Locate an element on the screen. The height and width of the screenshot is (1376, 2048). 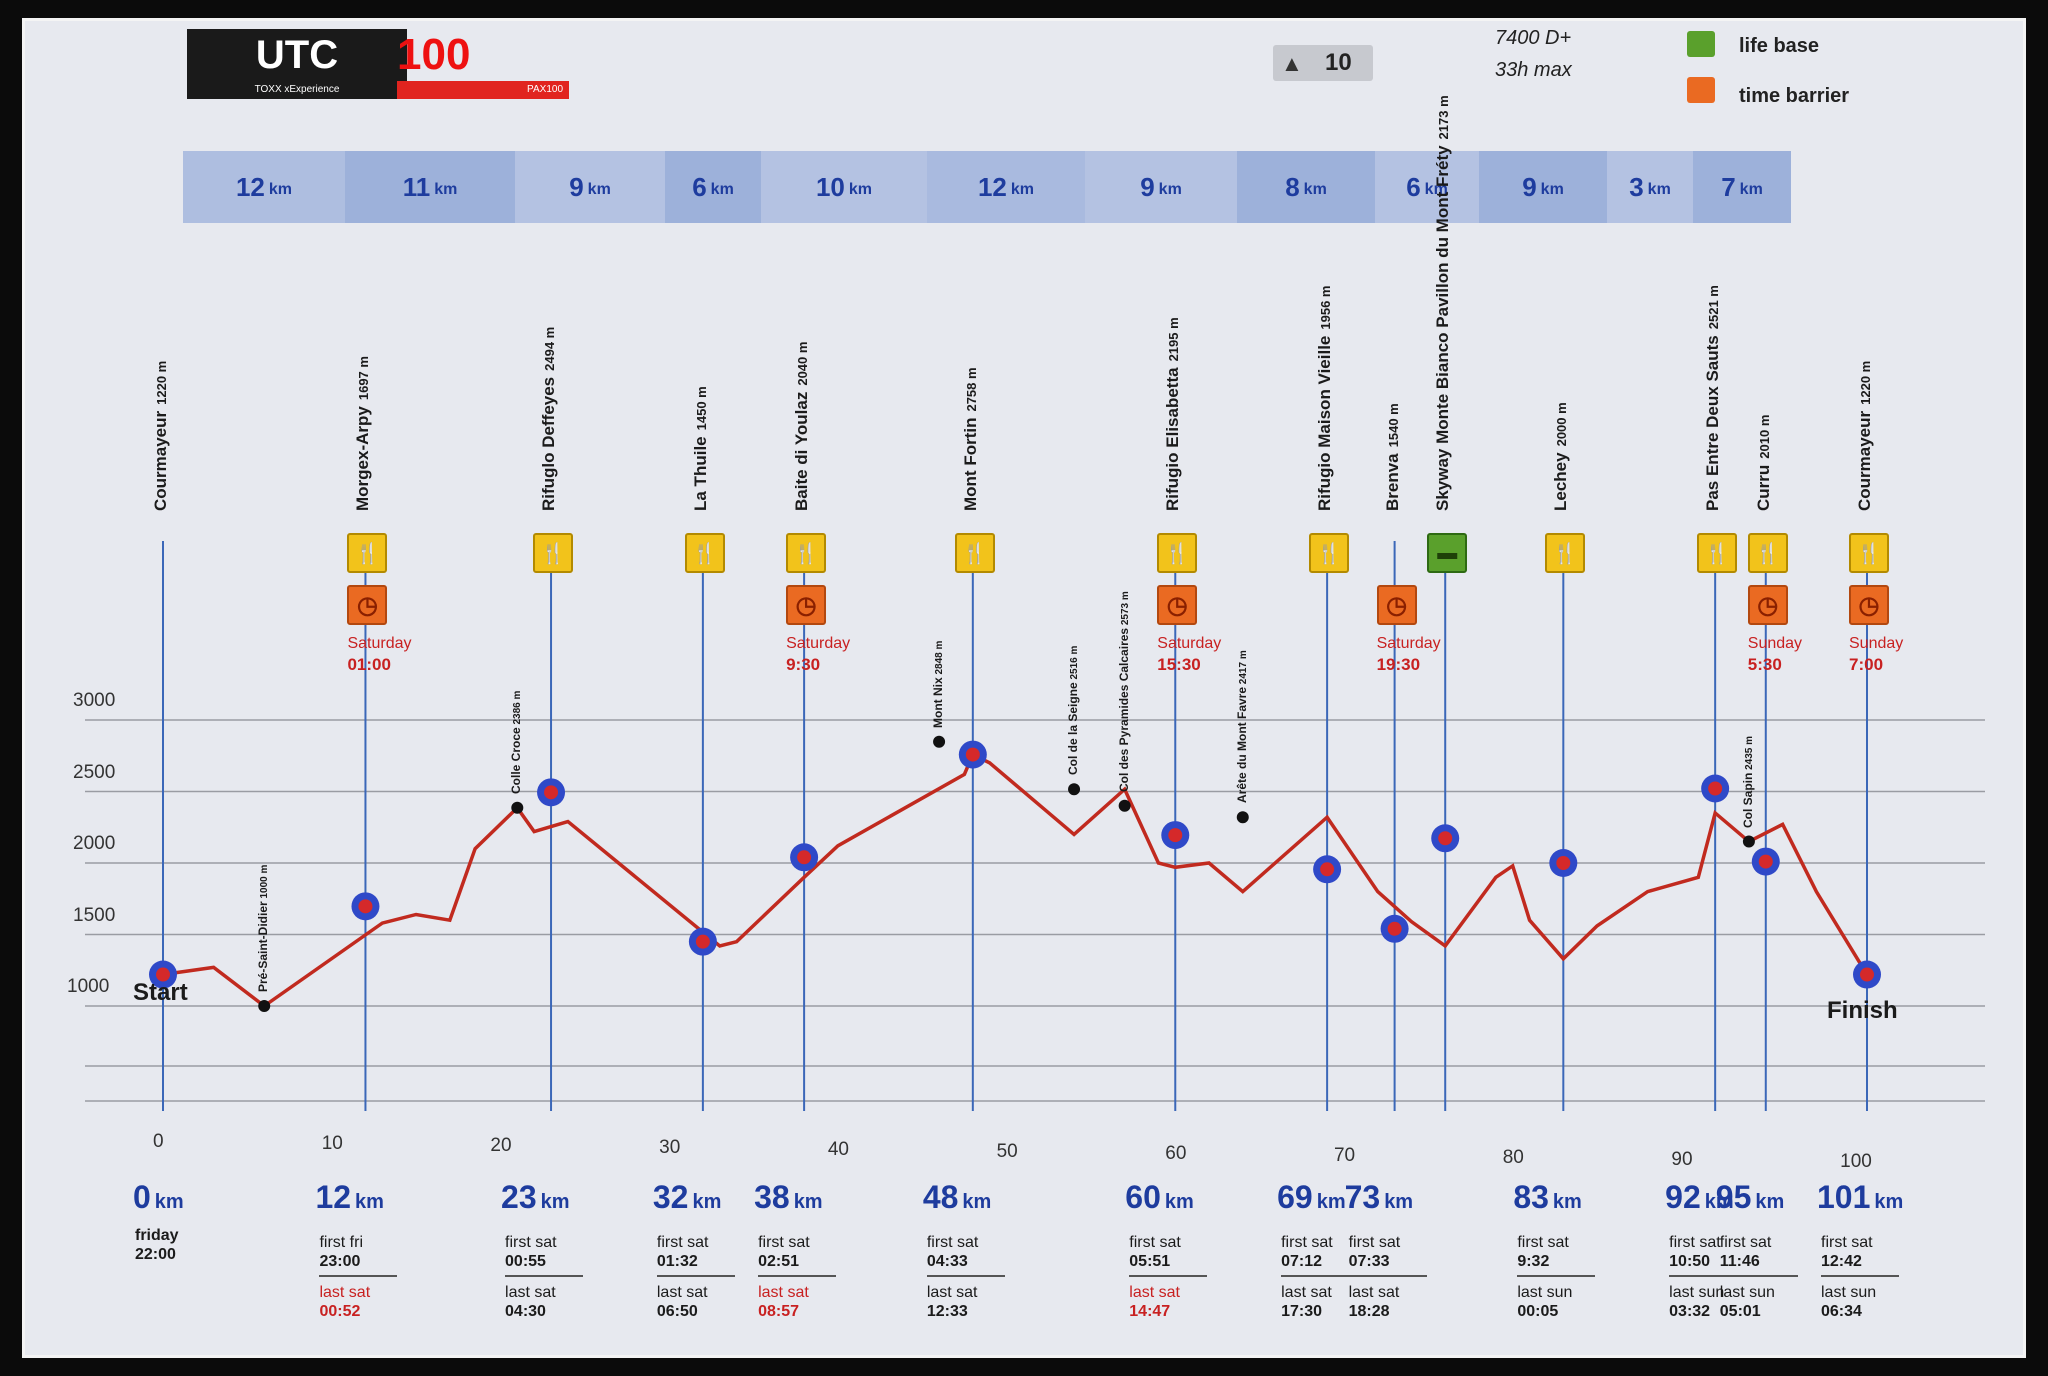
segment-unit: km is located at coordinates (1436, 189).